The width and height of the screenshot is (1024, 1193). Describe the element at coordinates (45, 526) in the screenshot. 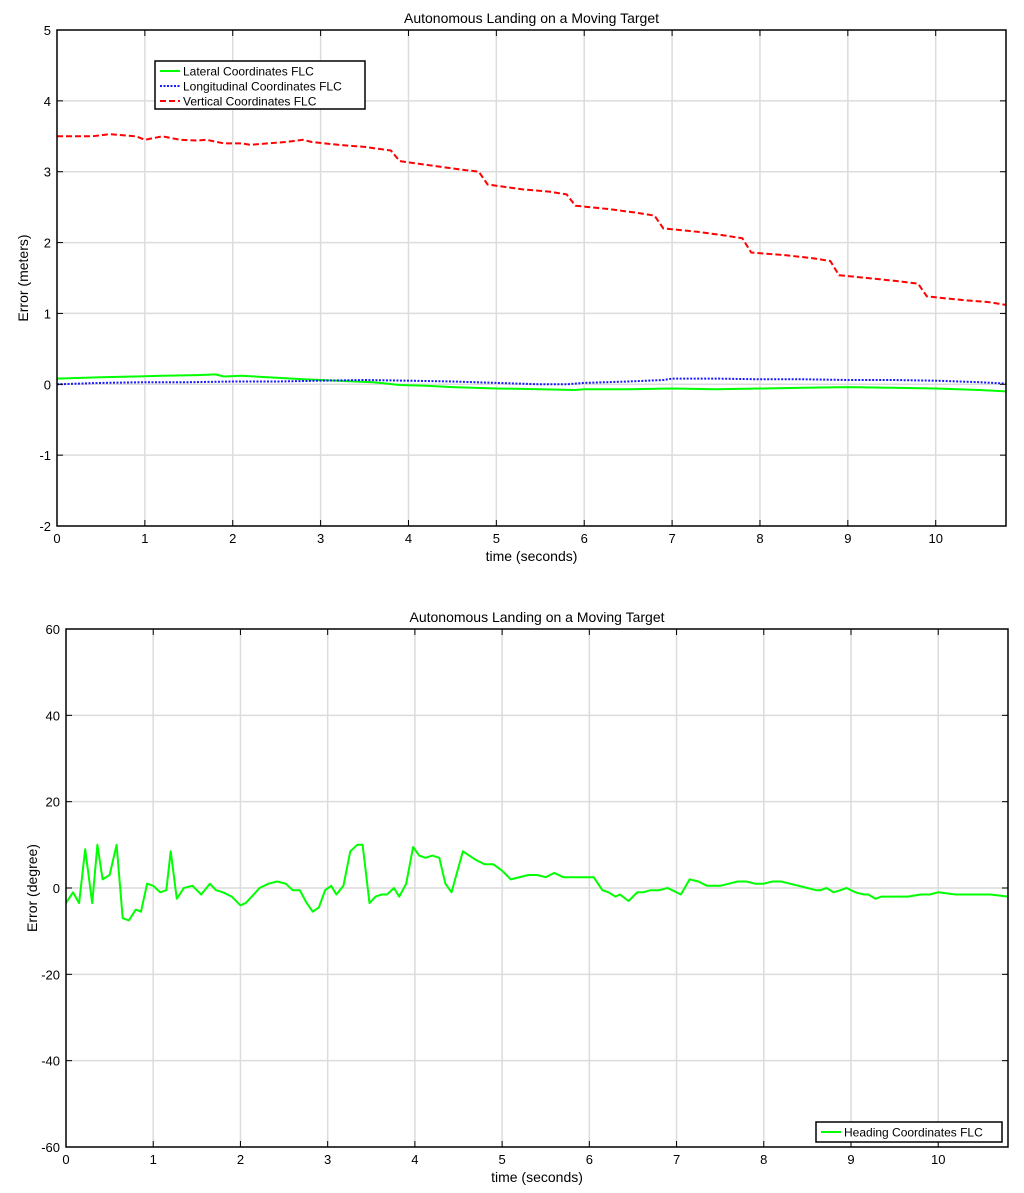

I see `y-tick-label: -2` at that location.